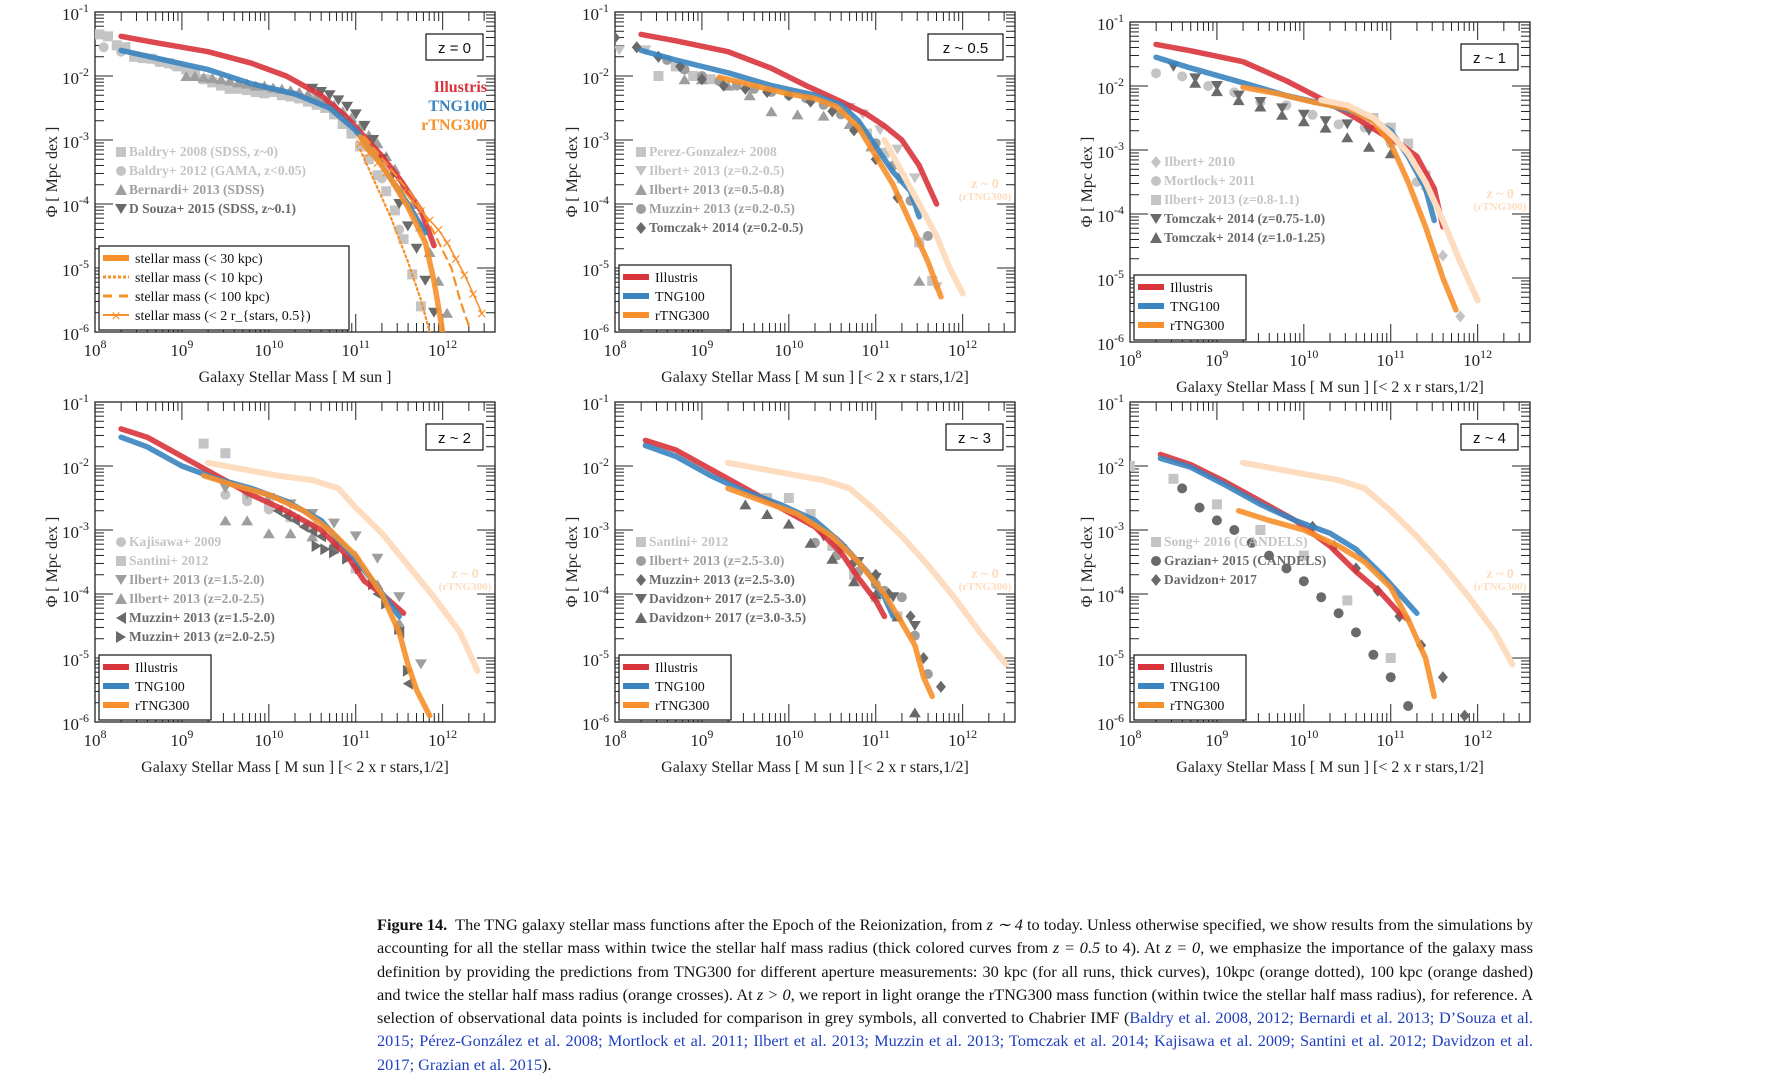 This screenshot has height=1089, width=1766. I want to click on caption-text: z = 0, so click(1183, 948).